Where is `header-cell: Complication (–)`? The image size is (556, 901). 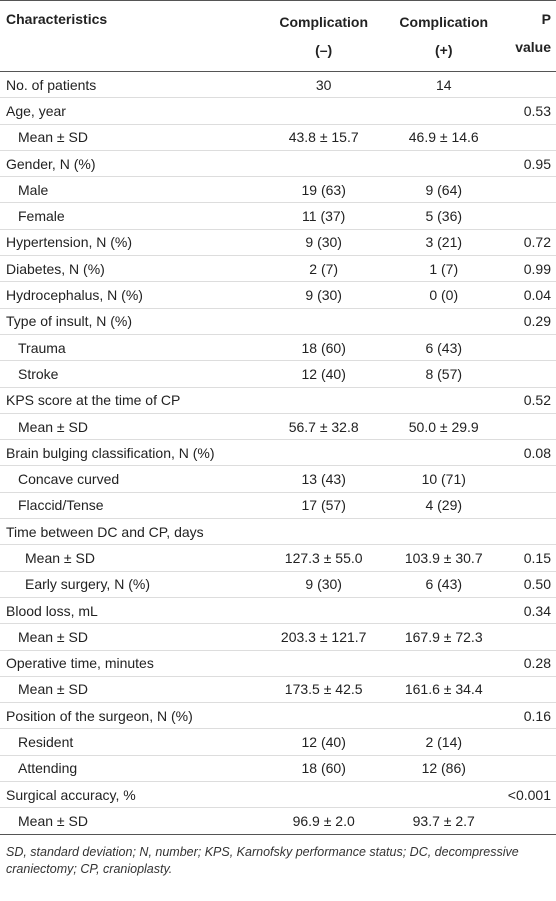 header-cell: Complication (–) is located at coordinates (324, 36).